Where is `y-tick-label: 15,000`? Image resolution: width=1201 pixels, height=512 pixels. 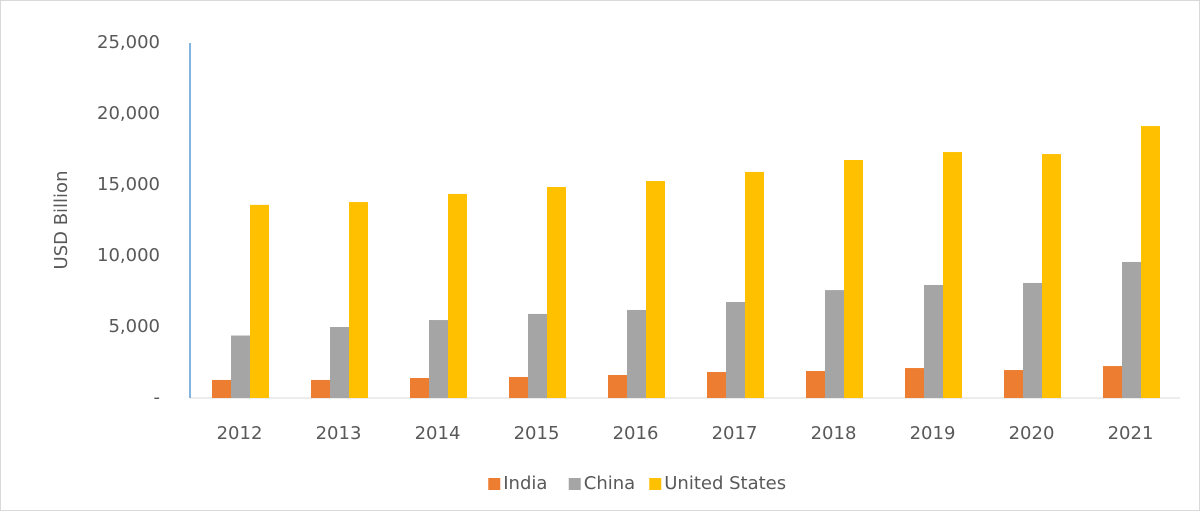
y-tick-label: 15,000 is located at coordinates (128, 184).